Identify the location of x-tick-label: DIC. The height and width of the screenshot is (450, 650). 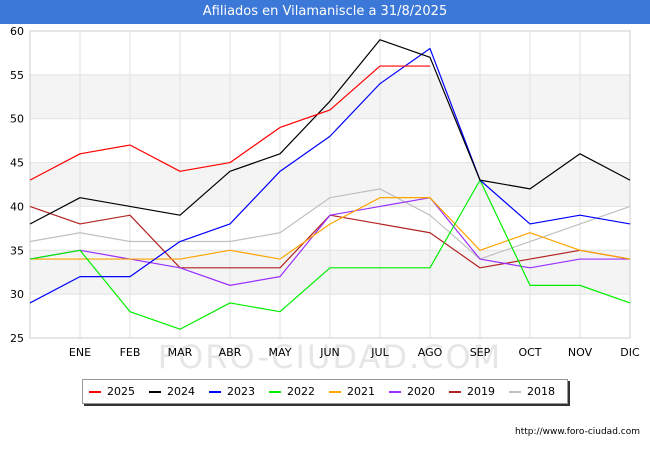
(630, 352).